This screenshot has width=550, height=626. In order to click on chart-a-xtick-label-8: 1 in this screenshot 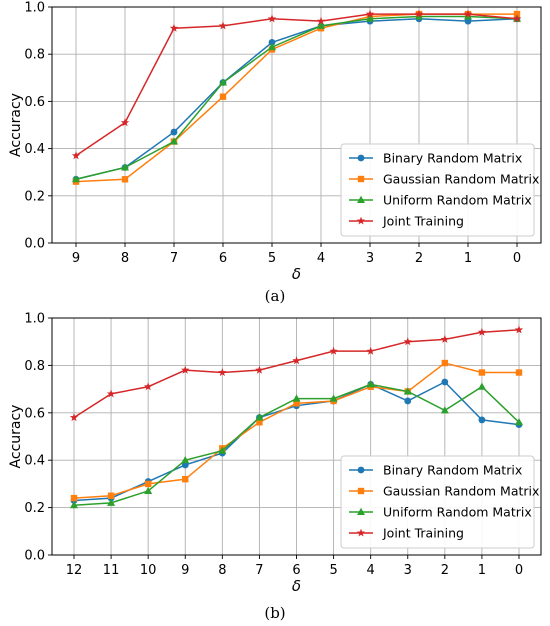, I will do `click(468, 258)`.